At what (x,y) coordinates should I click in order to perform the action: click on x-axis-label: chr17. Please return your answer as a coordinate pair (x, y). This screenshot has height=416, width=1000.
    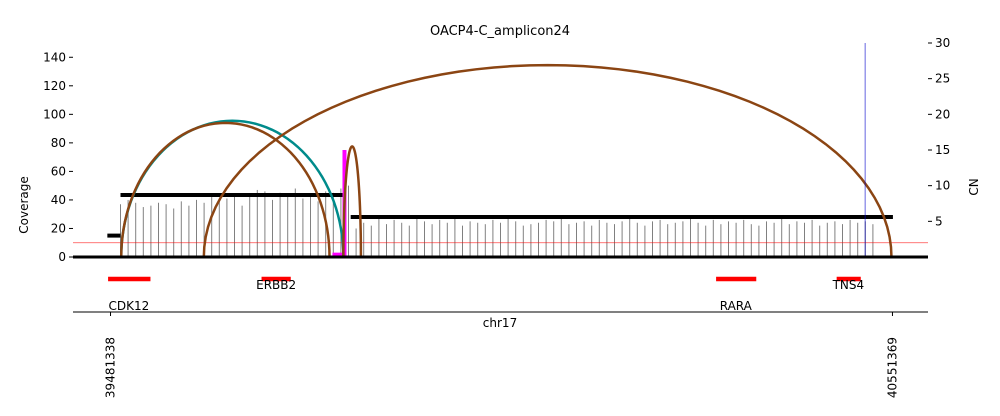
    Looking at the image, I should click on (500, 323).